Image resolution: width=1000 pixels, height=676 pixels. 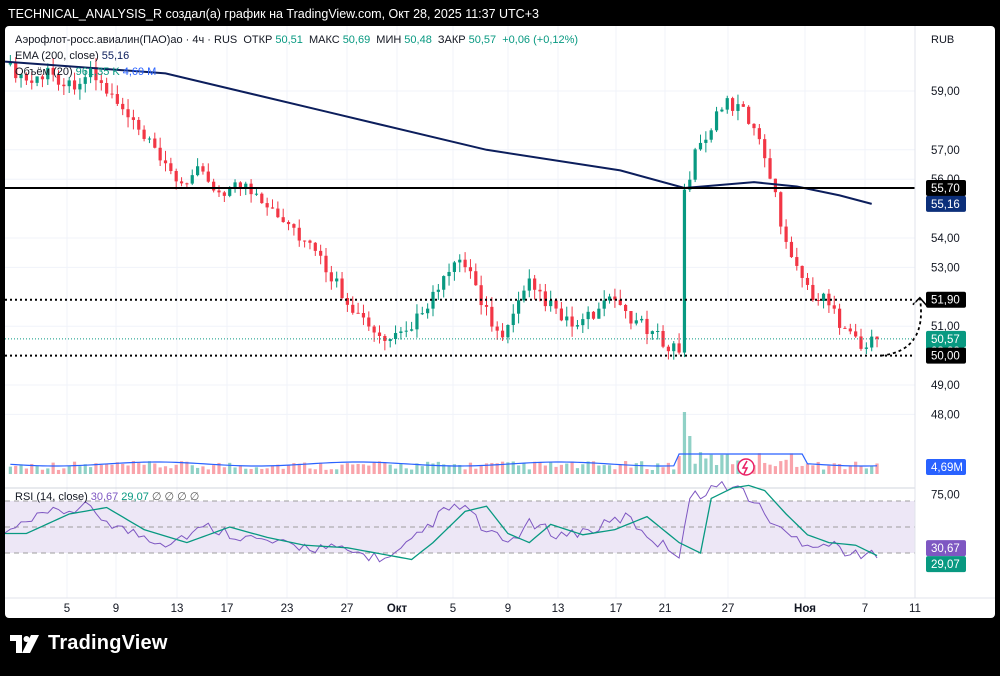 I want to click on volume-legend: Объём (20) 961,35 K 4,69 M, so click(x=87, y=72).